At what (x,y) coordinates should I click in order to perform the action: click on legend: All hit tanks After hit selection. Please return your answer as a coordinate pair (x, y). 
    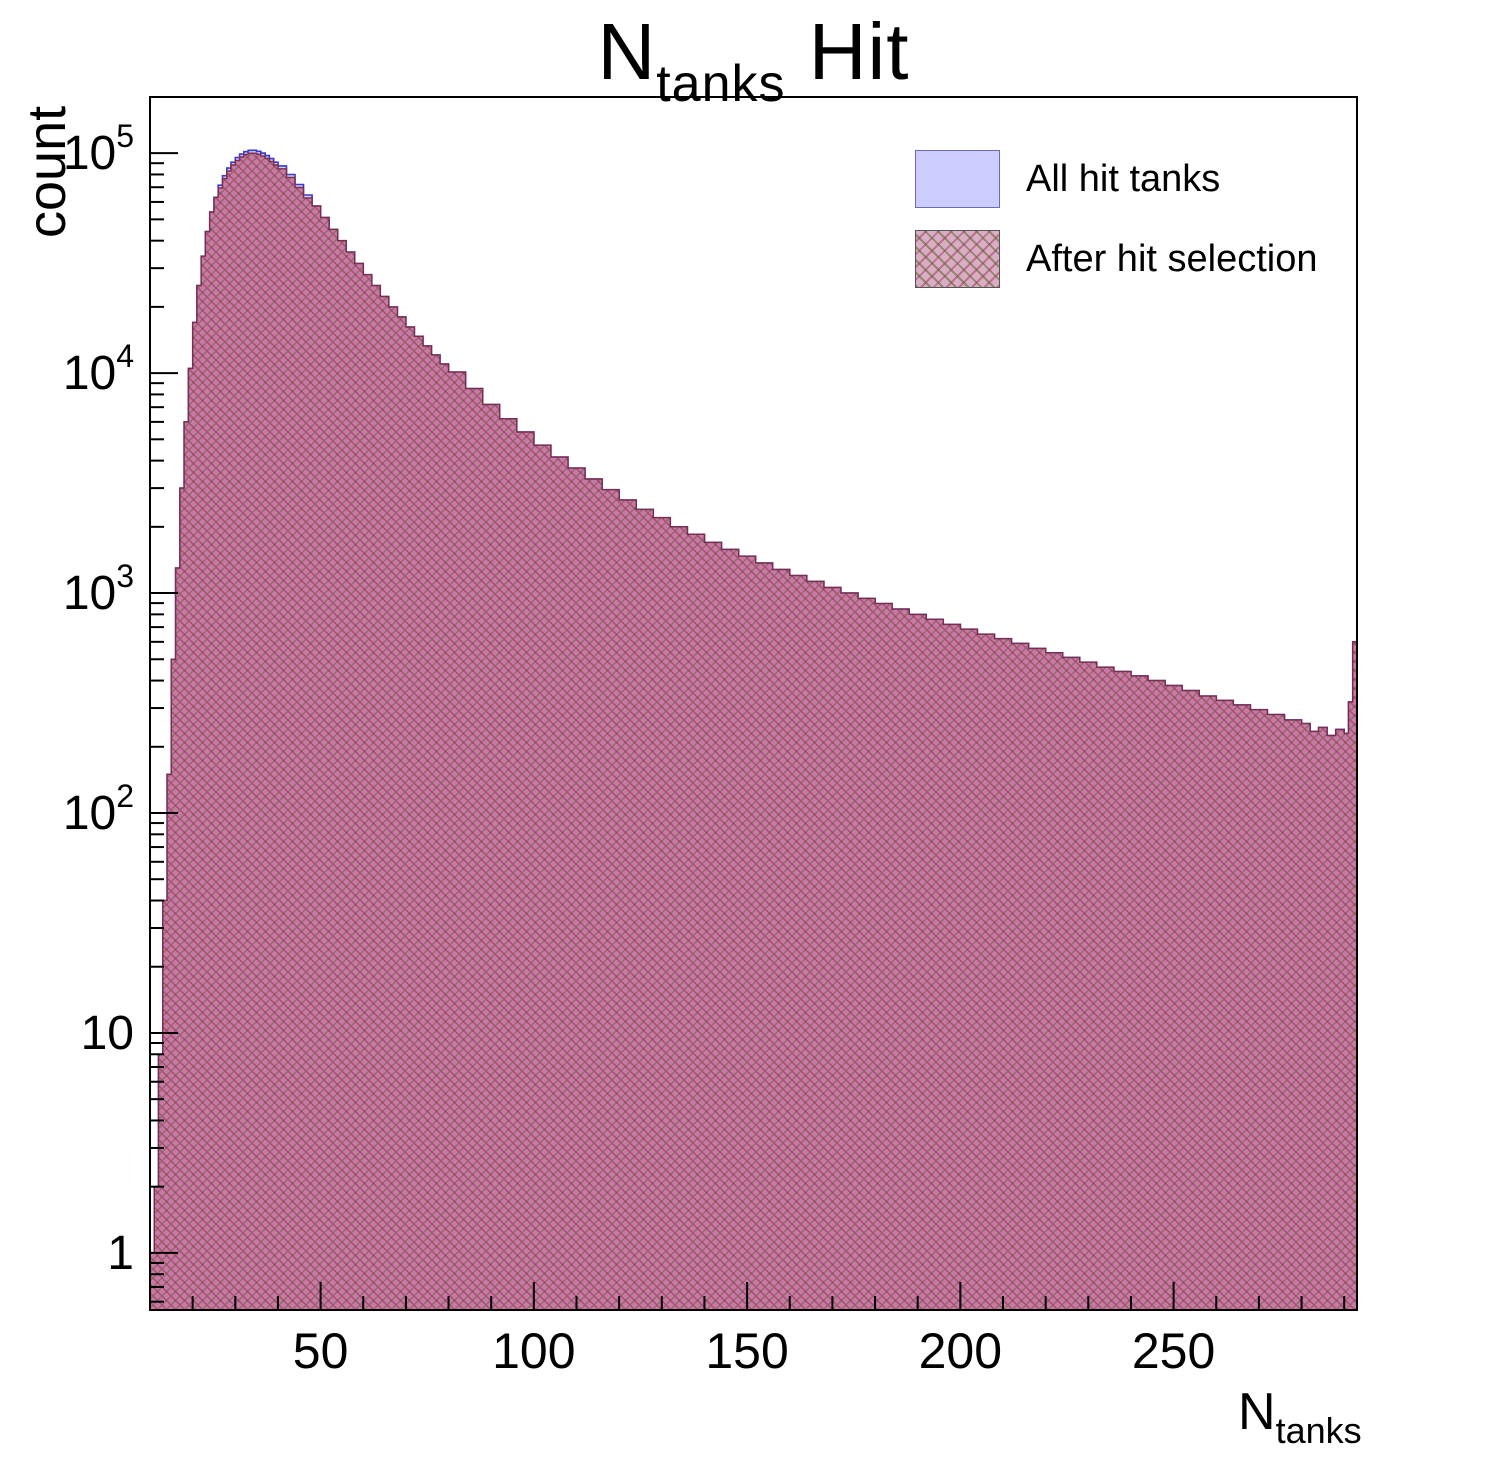
    Looking at the image, I should click on (1116, 230).